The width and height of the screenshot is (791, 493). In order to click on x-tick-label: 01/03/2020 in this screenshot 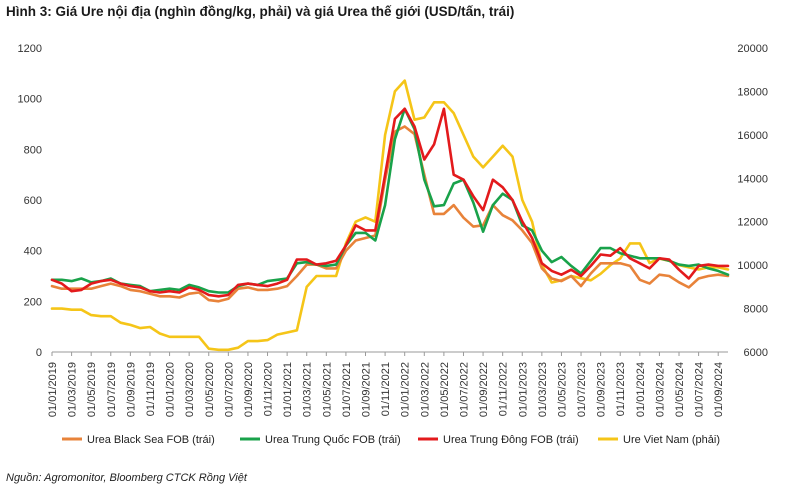, I will do `click(190, 389)`.